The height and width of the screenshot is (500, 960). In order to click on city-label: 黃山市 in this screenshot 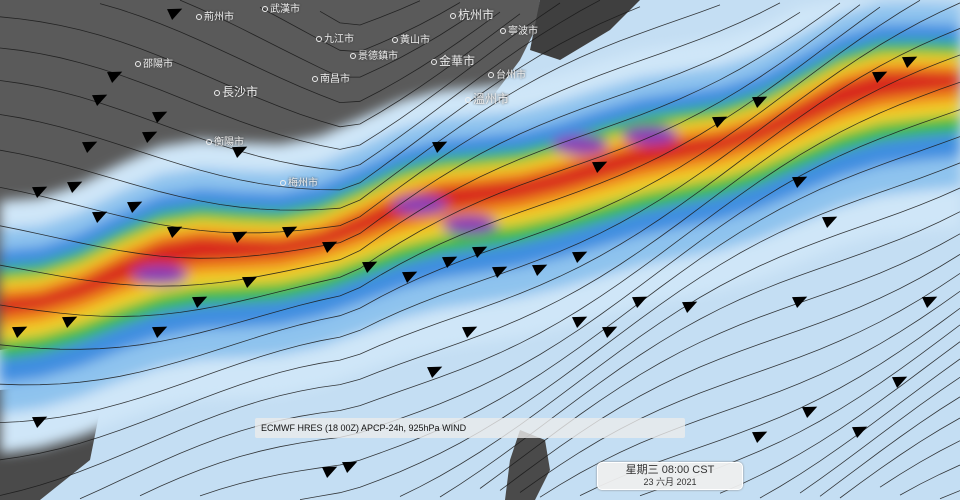, I will do `click(411, 38)`.